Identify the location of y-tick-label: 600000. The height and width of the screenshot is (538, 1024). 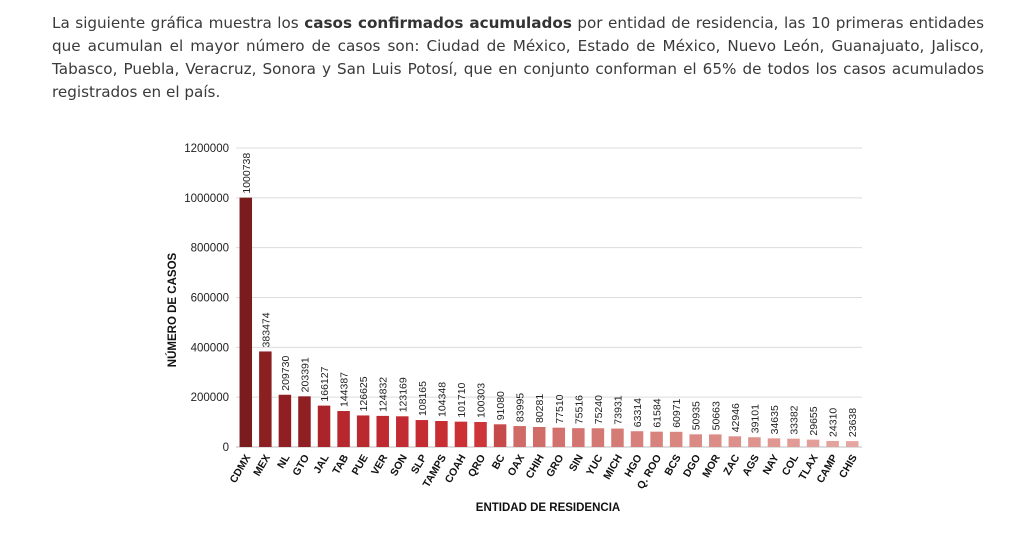
(210, 299).